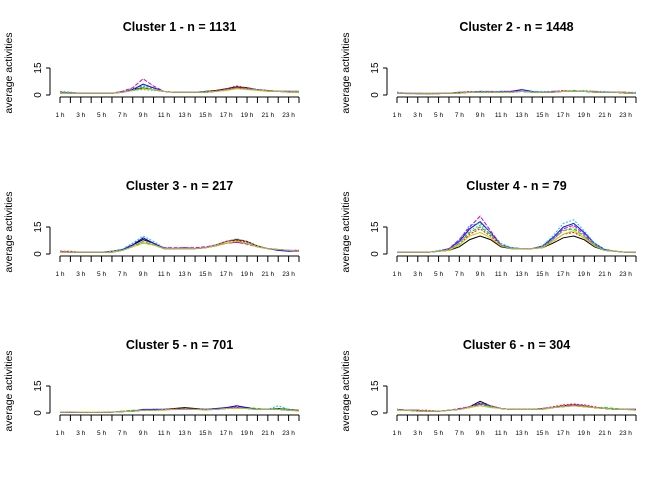 This screenshot has width=672, height=480. What do you see at coordinates (516, 27) in the screenshot?
I see `chart-title: Cluster 2 - n = 1448` at bounding box center [516, 27].